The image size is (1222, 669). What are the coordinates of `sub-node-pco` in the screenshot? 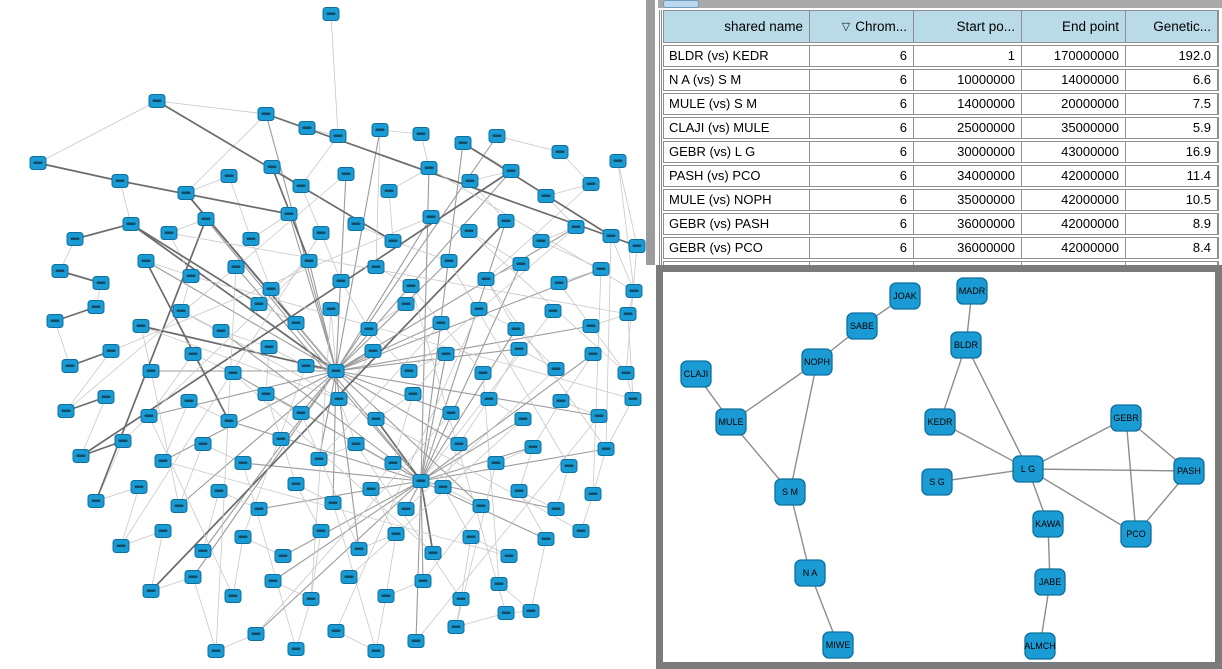 It's located at (1136, 534).